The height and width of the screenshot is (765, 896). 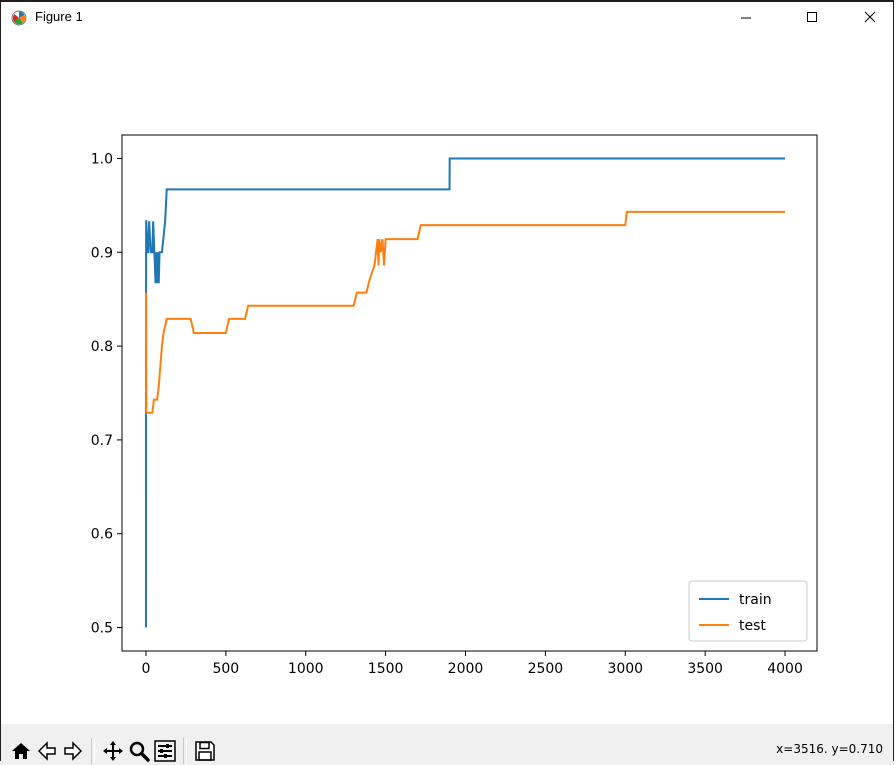 I want to click on window-title: Figure 1, so click(x=59, y=16).